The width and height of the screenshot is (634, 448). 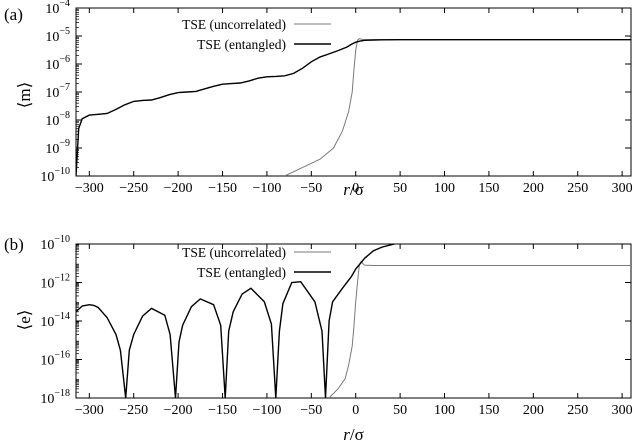 I want to click on panel-label: (a), so click(x=13, y=14).